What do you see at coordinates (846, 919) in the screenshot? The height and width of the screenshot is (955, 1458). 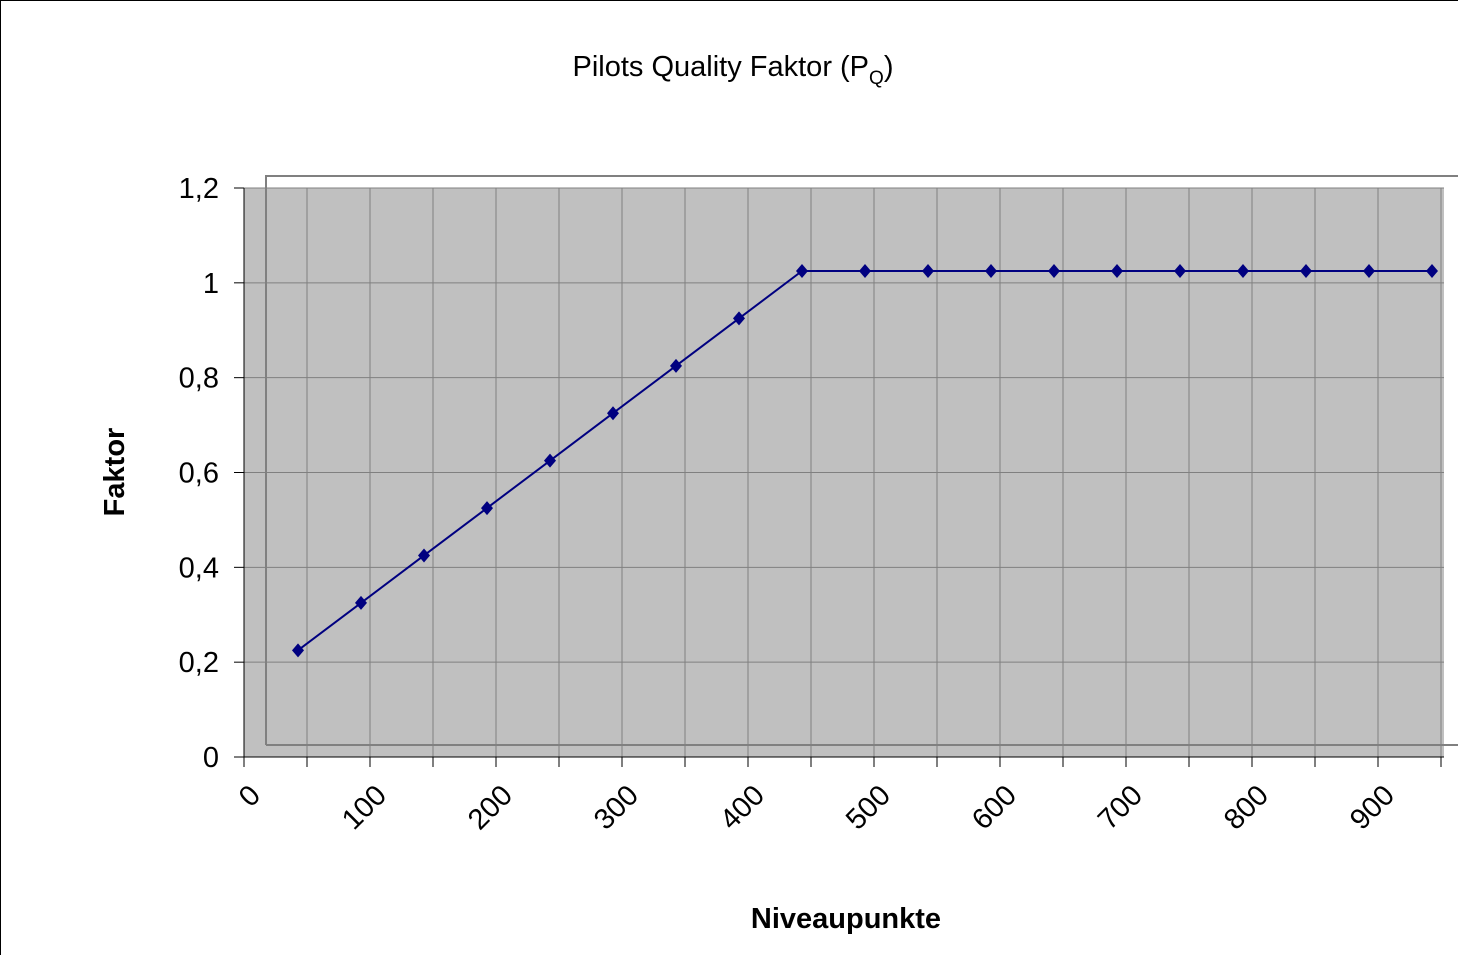 I see `x-axis-label: Niveaupunkte` at bounding box center [846, 919].